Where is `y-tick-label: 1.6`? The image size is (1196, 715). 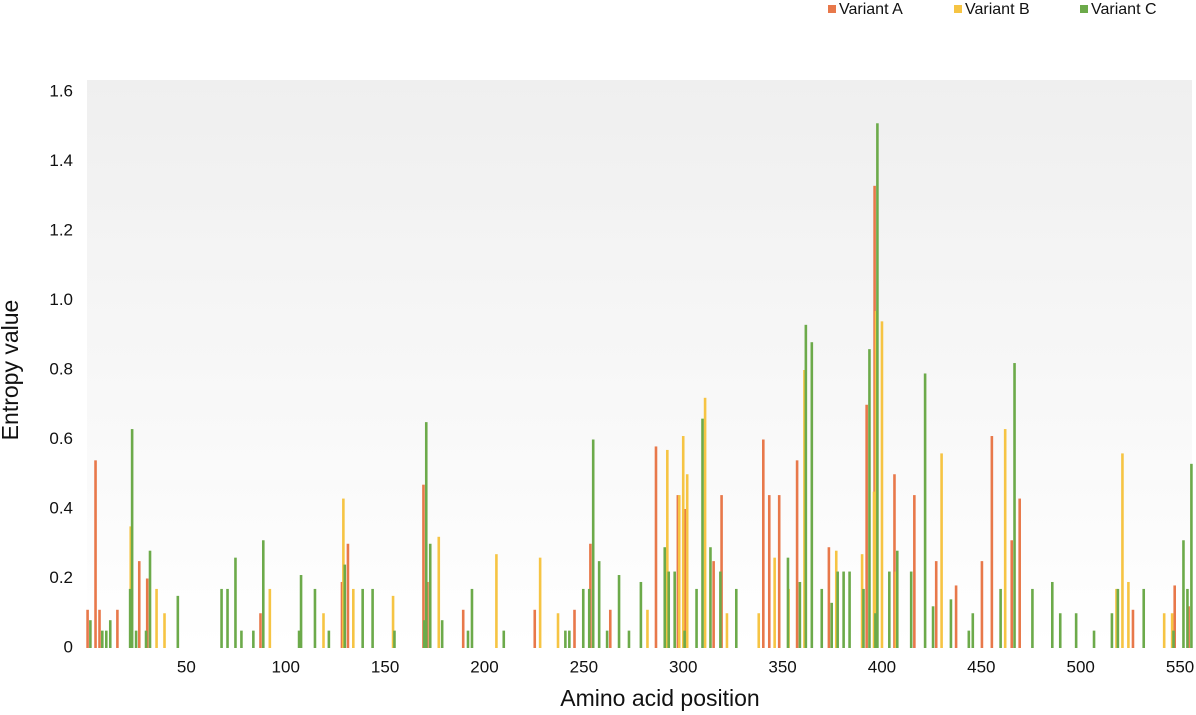 y-tick-label: 1.6 is located at coordinates (61, 90).